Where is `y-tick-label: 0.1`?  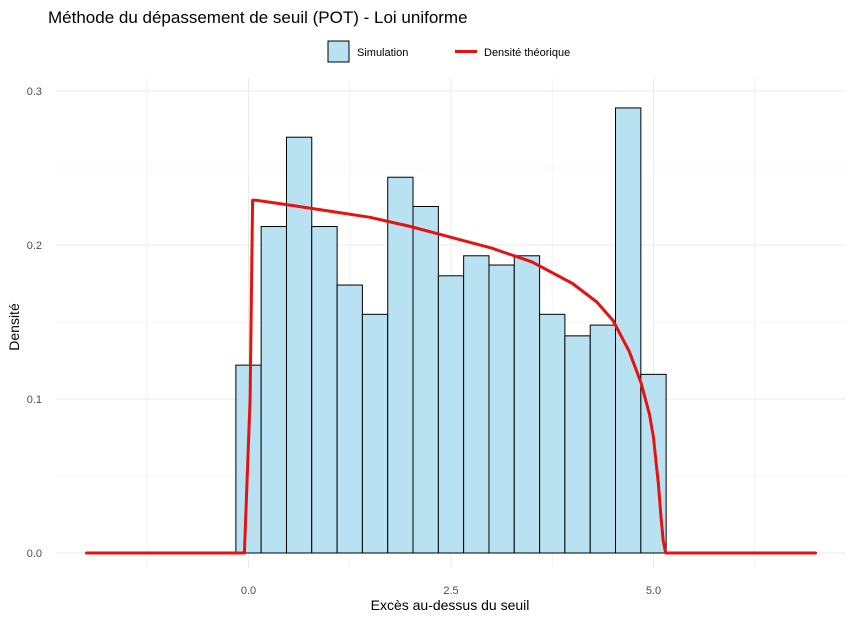
y-tick-label: 0.1 is located at coordinates (34, 400).